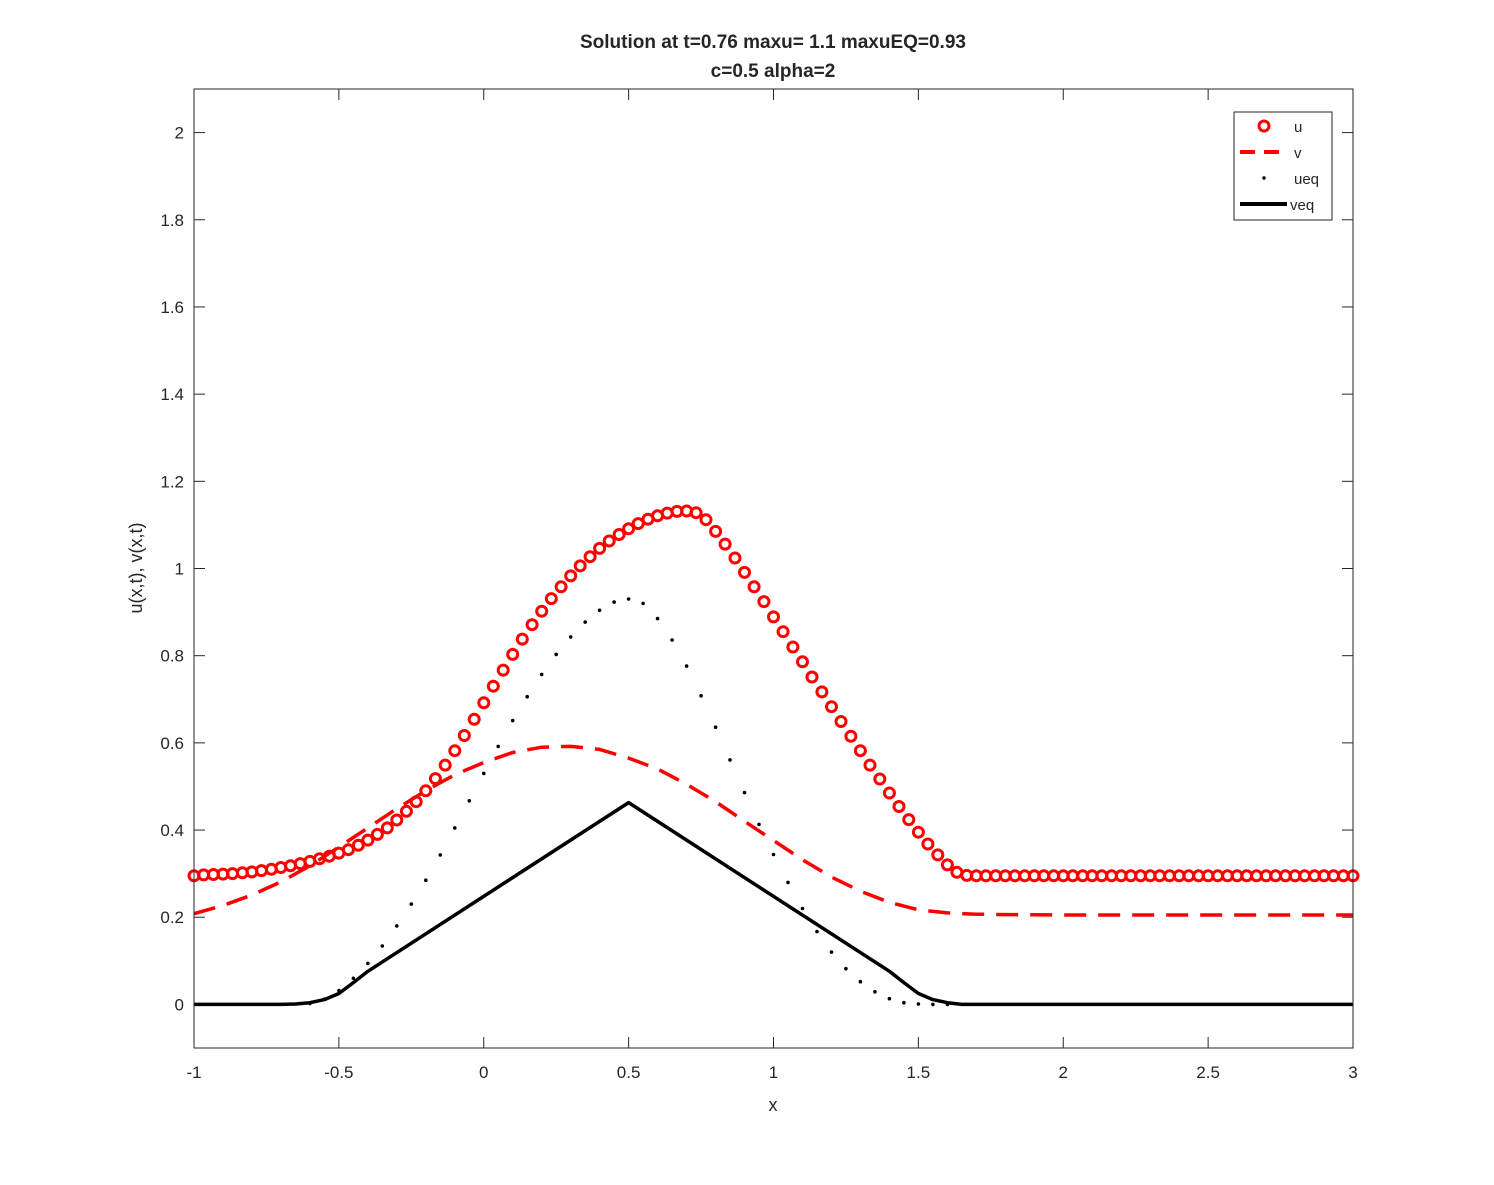  I want to click on legend-label-veq: veq, so click(1302, 205).